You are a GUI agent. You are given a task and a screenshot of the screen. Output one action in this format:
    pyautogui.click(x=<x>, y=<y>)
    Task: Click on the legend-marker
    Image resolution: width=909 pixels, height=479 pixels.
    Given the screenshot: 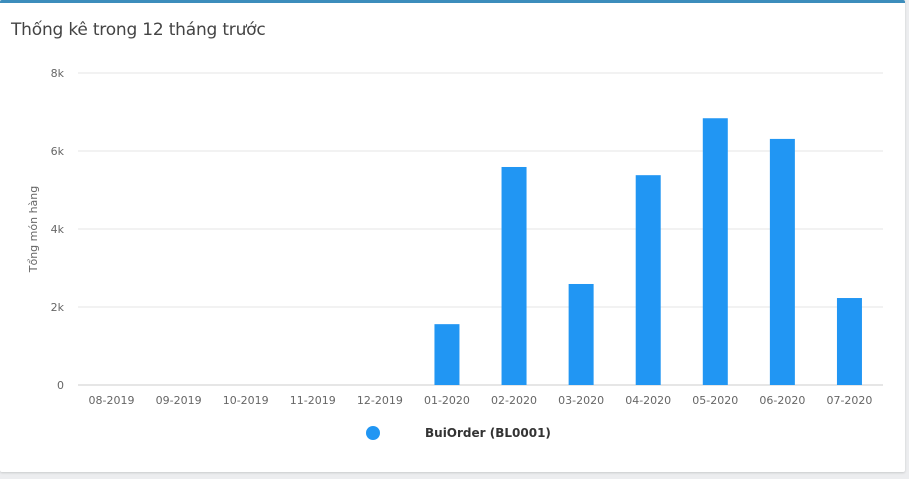 What is the action you would take?
    pyautogui.click(x=373, y=433)
    